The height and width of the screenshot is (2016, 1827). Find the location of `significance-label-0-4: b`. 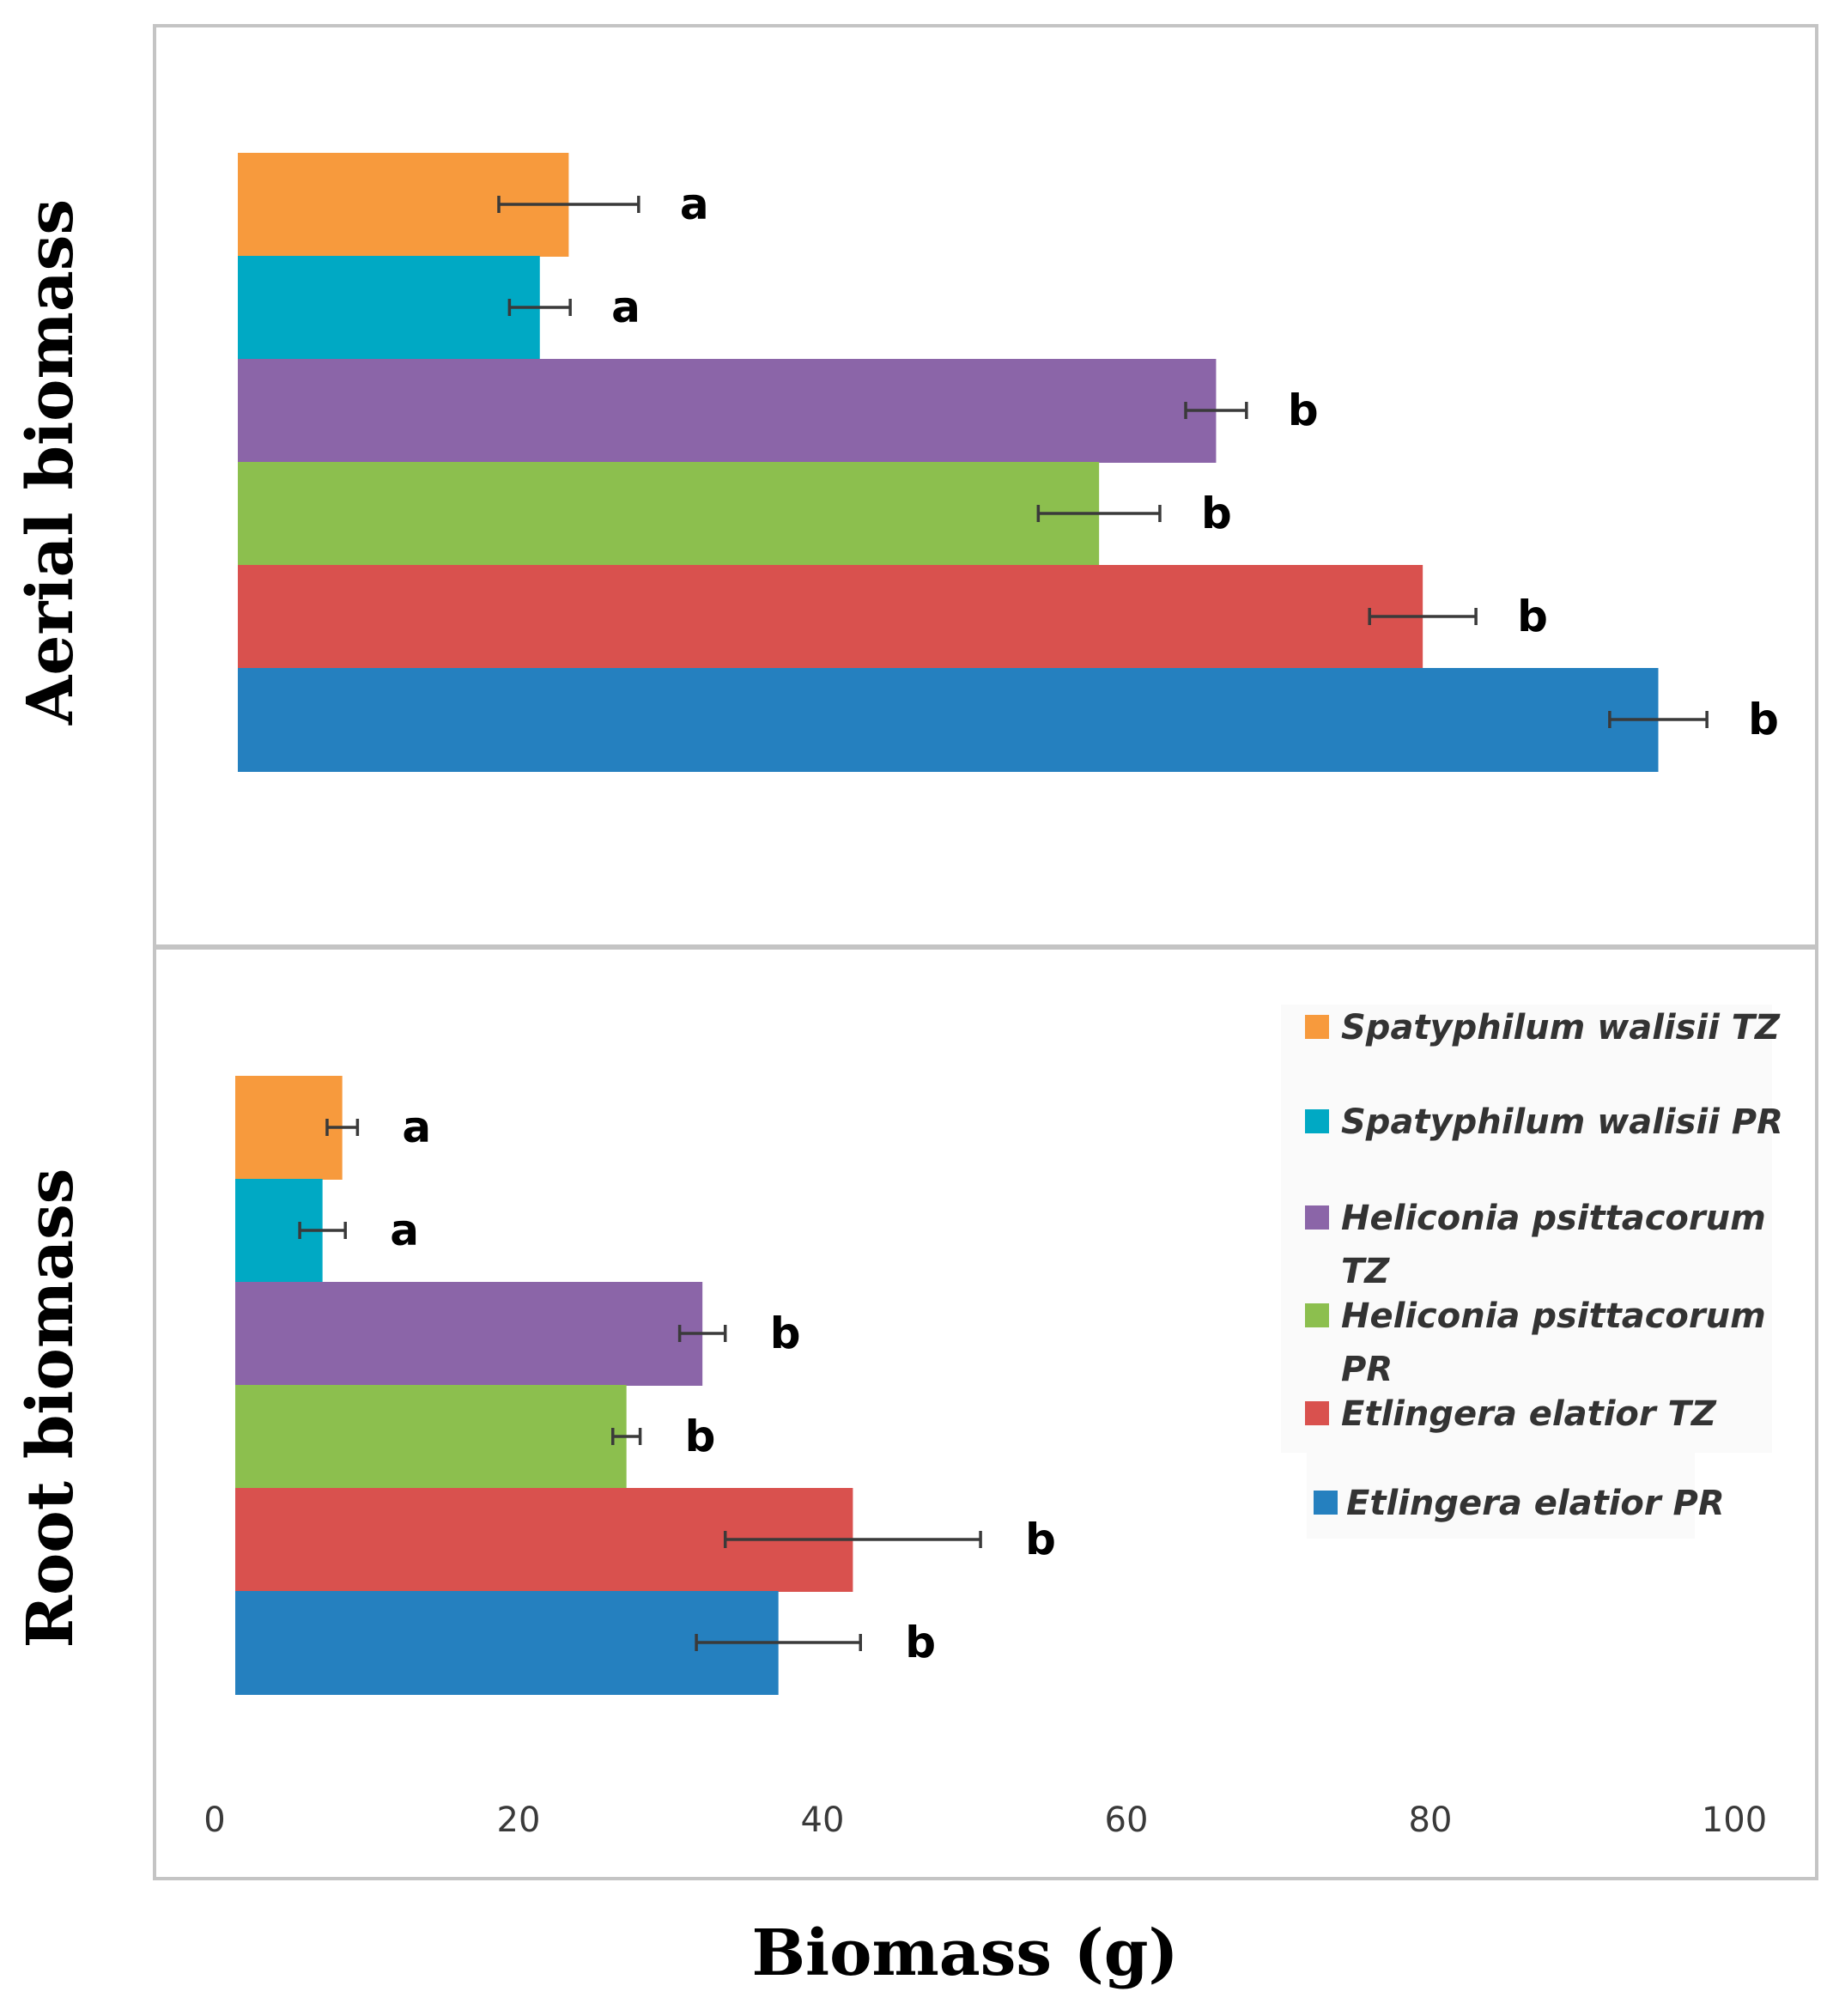

significance-label-0-4: b is located at coordinates (1532, 616).